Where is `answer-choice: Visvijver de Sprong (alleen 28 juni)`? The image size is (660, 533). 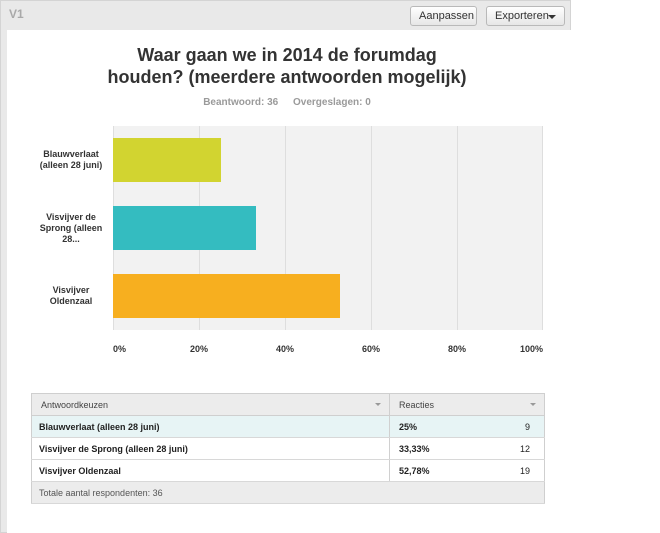
answer-choice: Visvijver de Sprong (alleen 28 juni) is located at coordinates (210, 448).